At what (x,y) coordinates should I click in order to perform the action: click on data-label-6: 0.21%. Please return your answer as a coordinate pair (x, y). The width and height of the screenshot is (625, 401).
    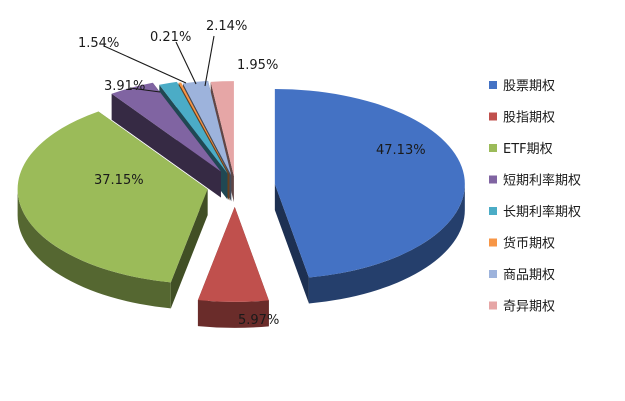
    Looking at the image, I should click on (170, 37).